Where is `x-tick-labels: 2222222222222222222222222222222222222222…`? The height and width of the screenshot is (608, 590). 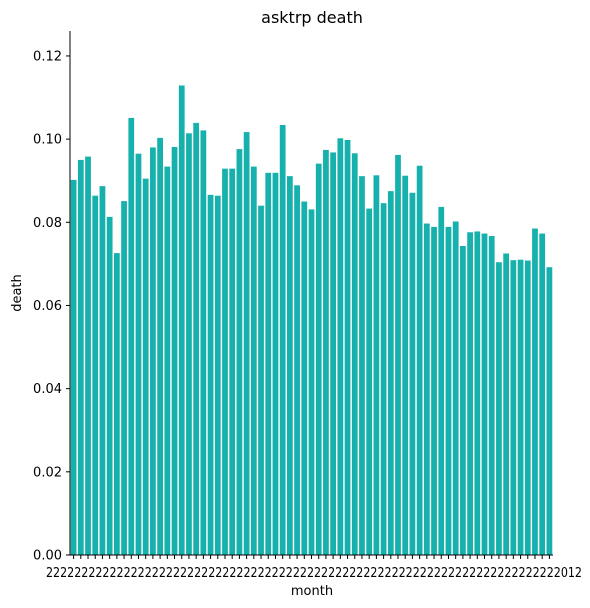
x-tick-labels: 2222222222222222222222222222222222222222… is located at coordinates (314, 573).